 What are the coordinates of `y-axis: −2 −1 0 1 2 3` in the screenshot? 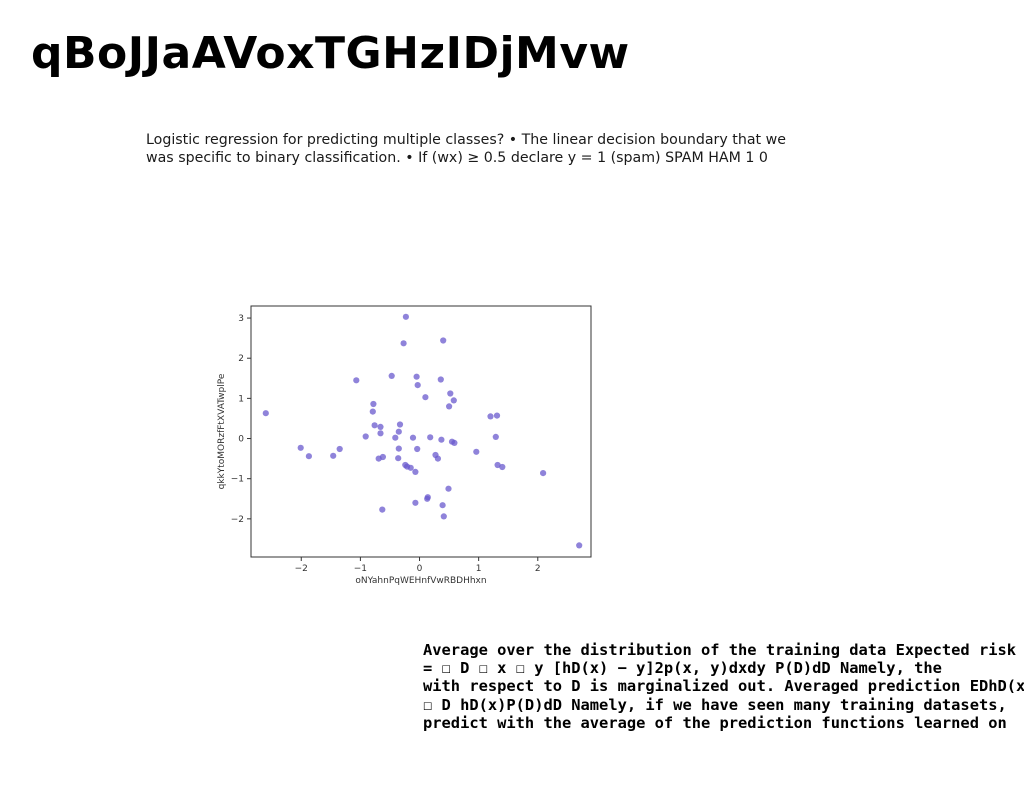 It's located at (241, 419).